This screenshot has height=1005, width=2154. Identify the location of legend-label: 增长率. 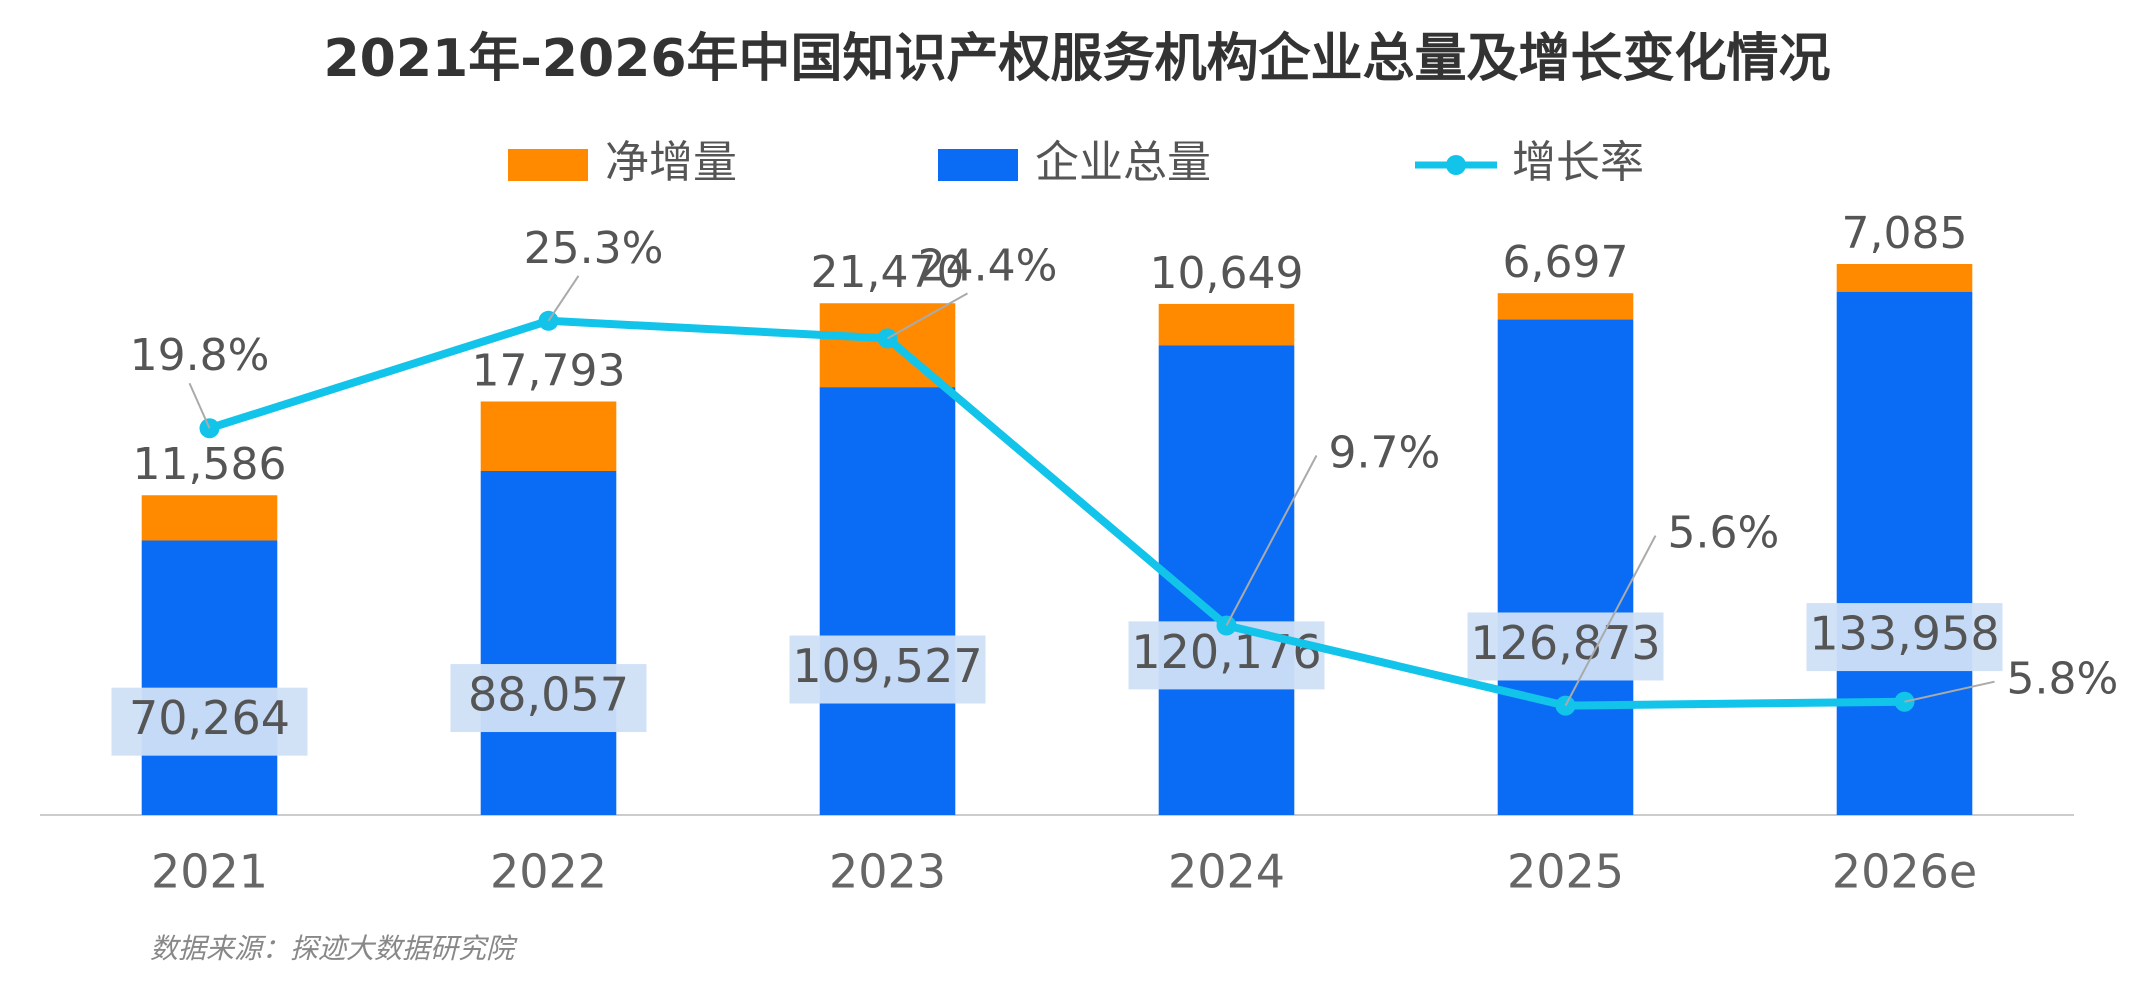
(1578, 162).